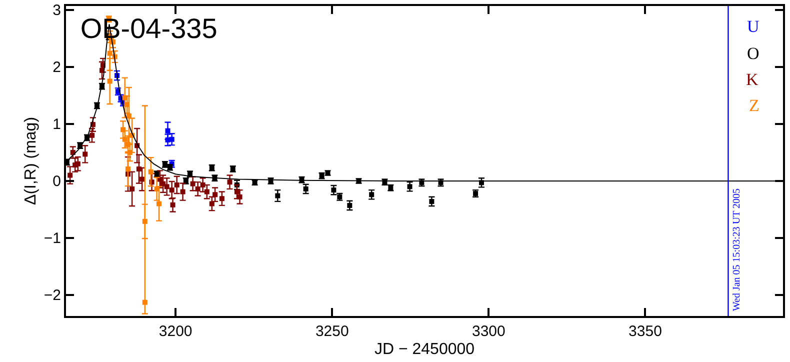 This screenshot has height=362, width=790. What do you see at coordinates (175, 331) in the screenshot?
I see `x-tick-label: 3200` at bounding box center [175, 331].